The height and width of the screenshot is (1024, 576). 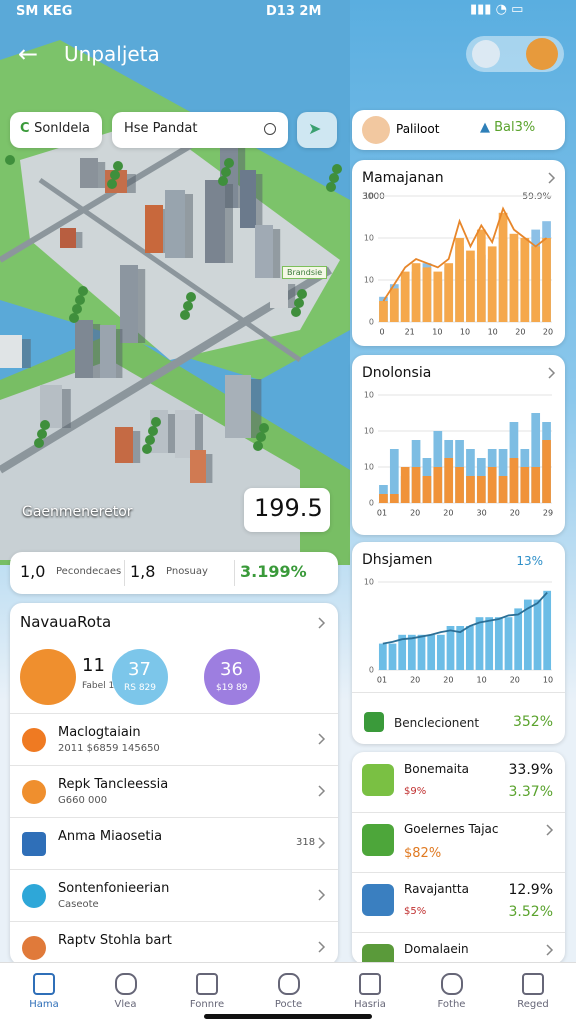 I want to click on row-title: Sontenfonieerian, so click(x=114, y=888).